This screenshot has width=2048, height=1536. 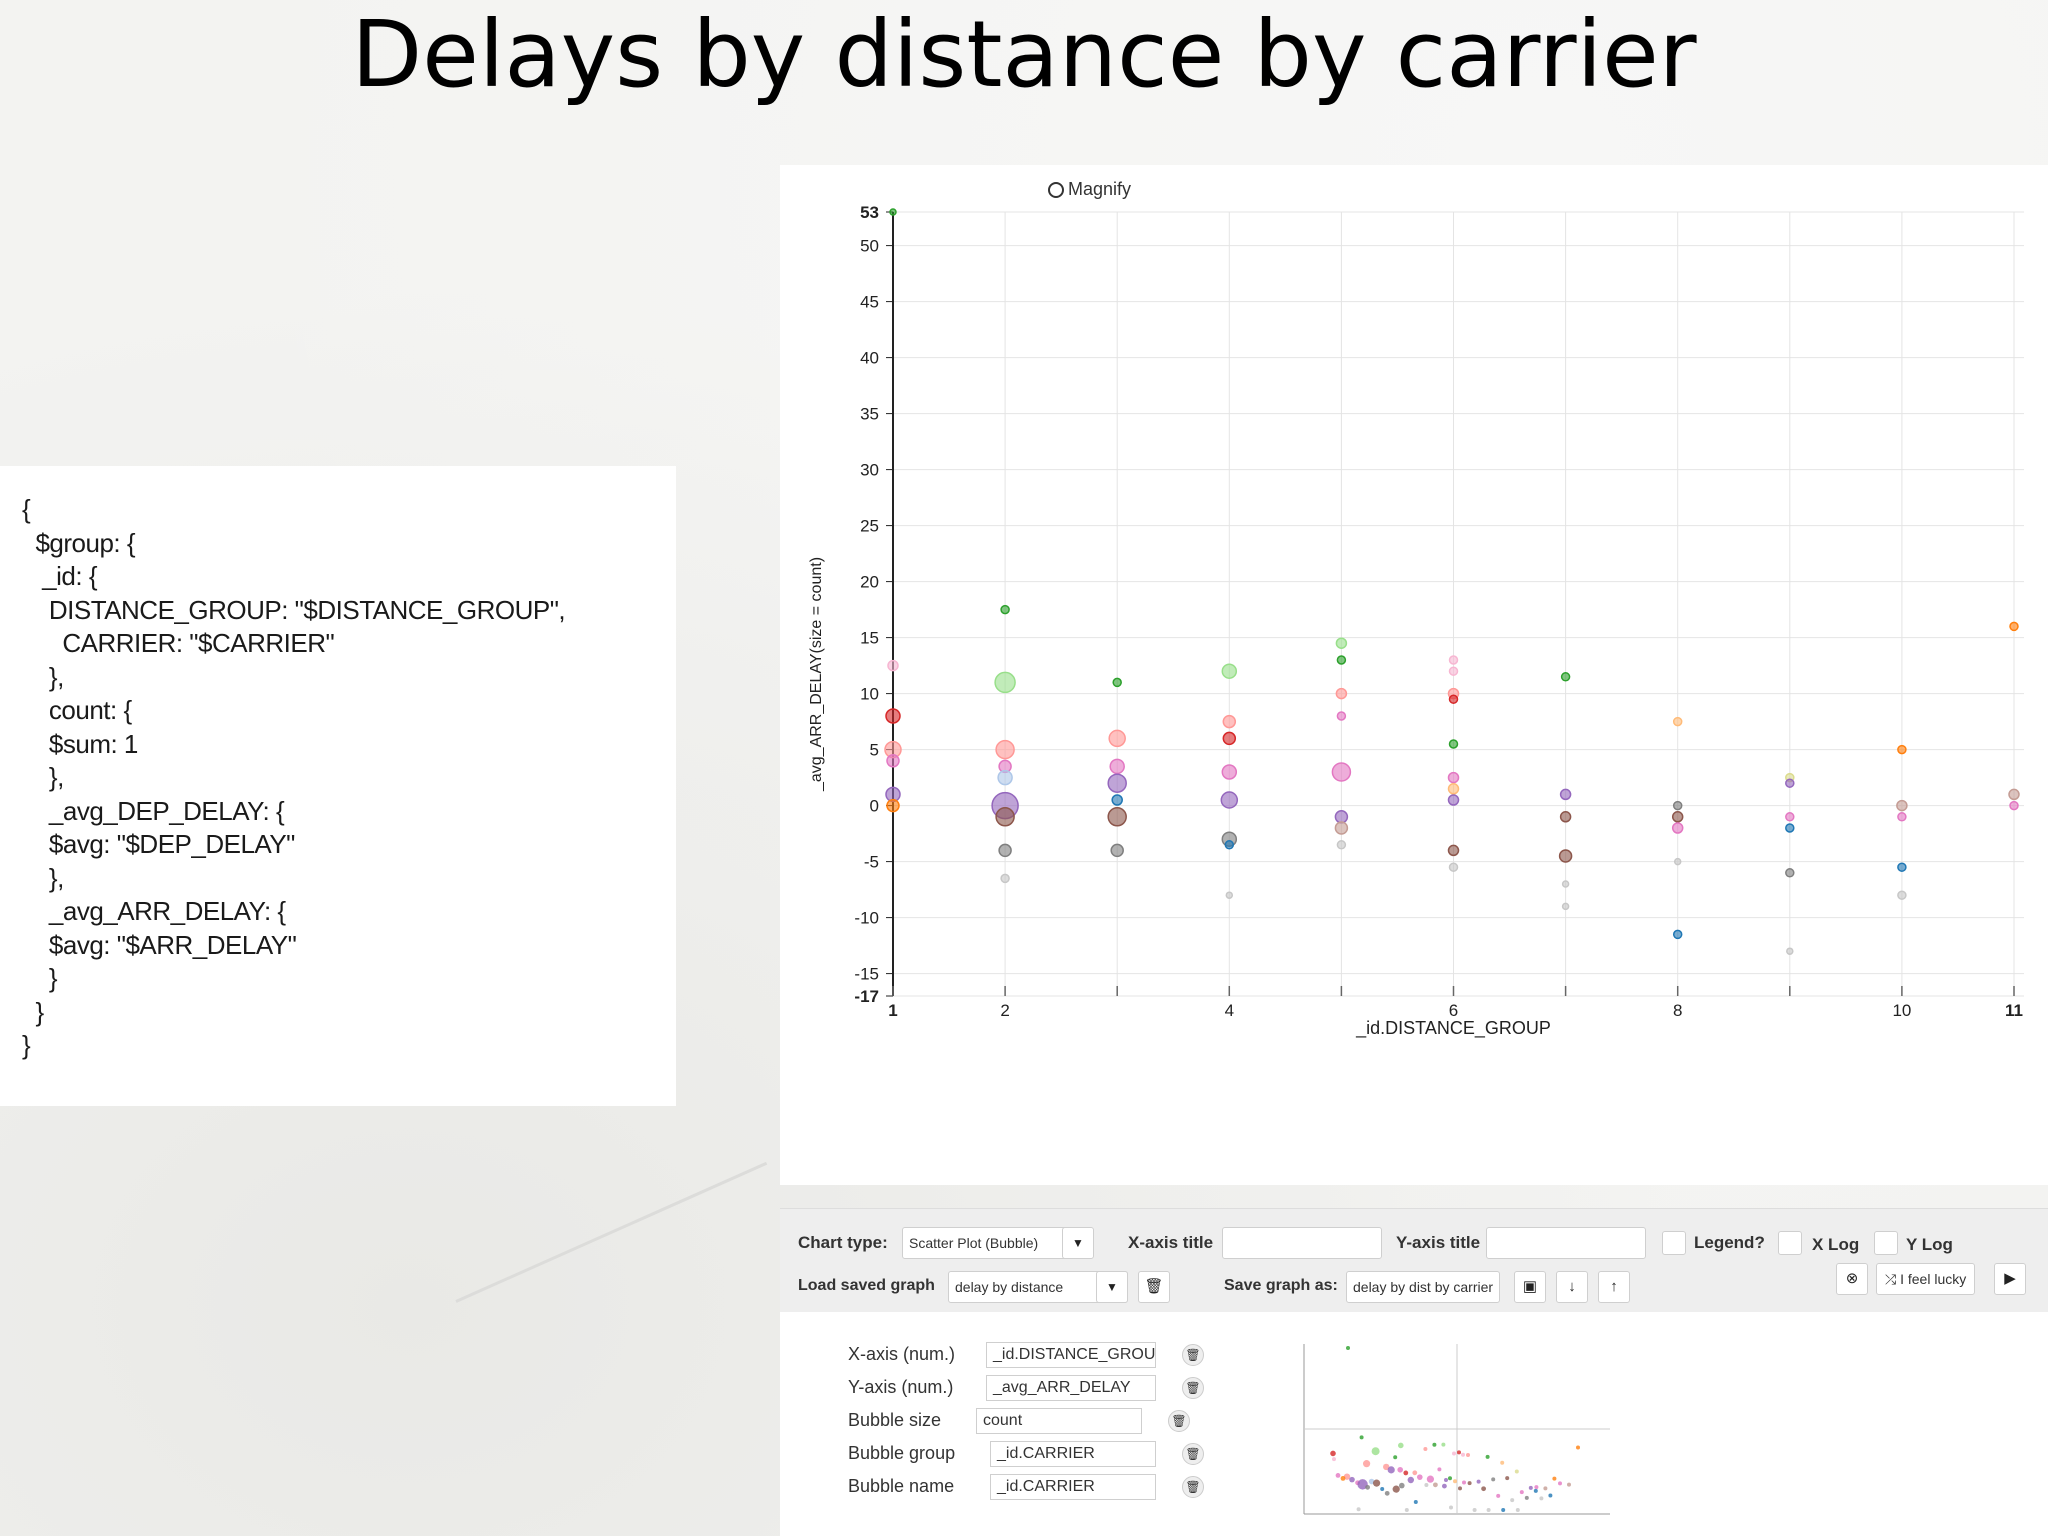 What do you see at coordinates (1926, 1279) in the screenshot?
I see `feel-lucky-button: ⤮ I feel lucky` at bounding box center [1926, 1279].